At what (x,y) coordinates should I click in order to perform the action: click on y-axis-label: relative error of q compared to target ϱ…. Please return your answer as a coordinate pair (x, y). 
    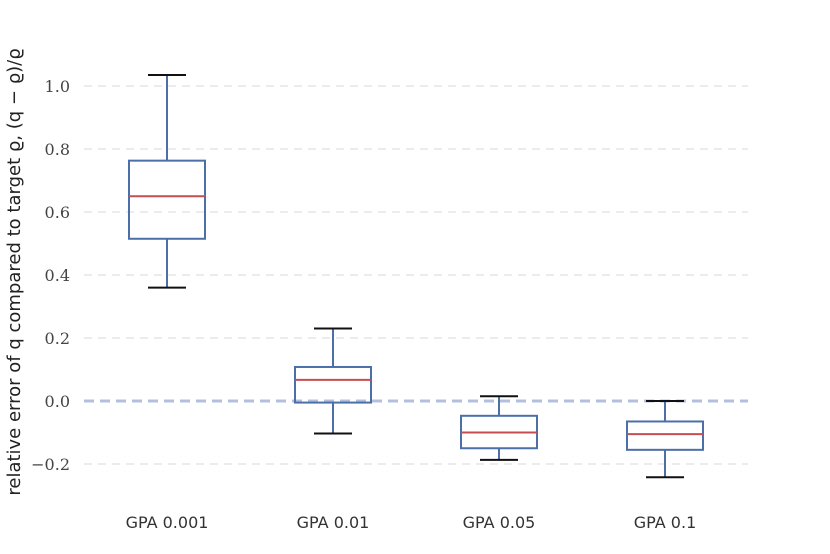
    Looking at the image, I should click on (14, 271).